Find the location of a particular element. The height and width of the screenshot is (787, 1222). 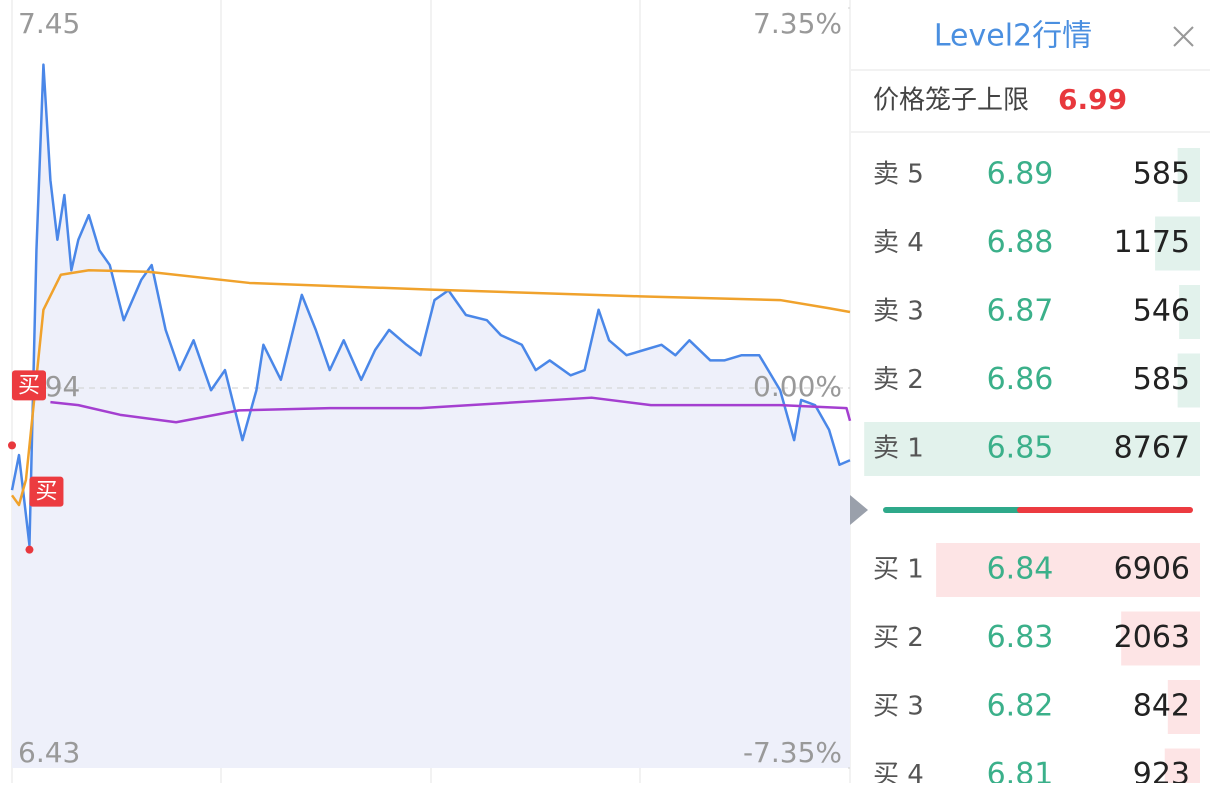

row-price: 6.88 is located at coordinates (1020, 242).